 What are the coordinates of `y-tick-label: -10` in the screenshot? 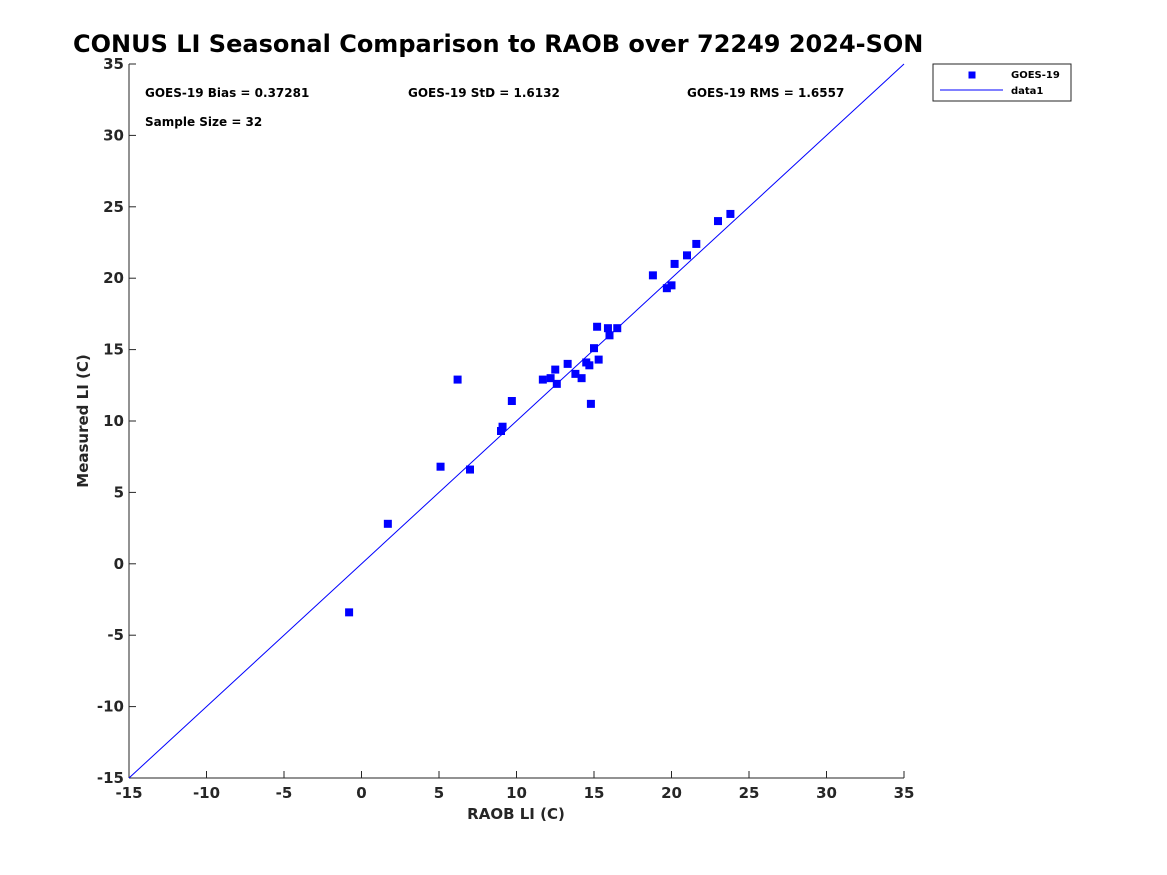 It's located at (110, 707).